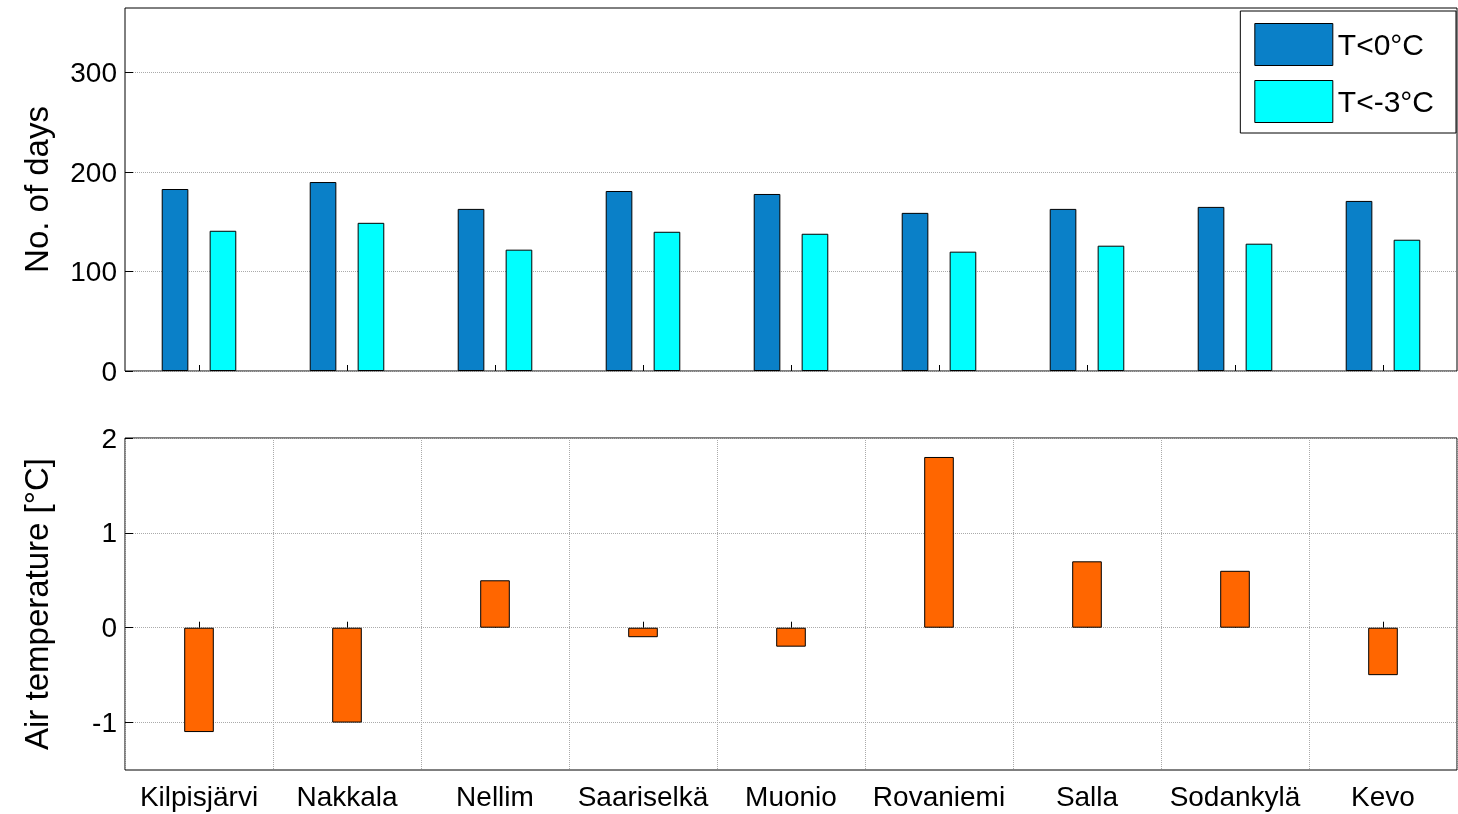  Describe the element at coordinates (199, 796) in the screenshot. I see `x-tick-label: Kilpisjärvi` at that location.